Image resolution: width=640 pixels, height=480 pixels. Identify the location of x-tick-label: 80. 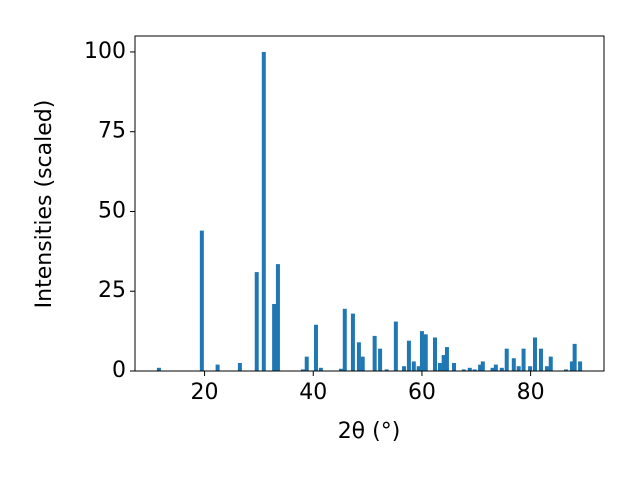
(531, 392).